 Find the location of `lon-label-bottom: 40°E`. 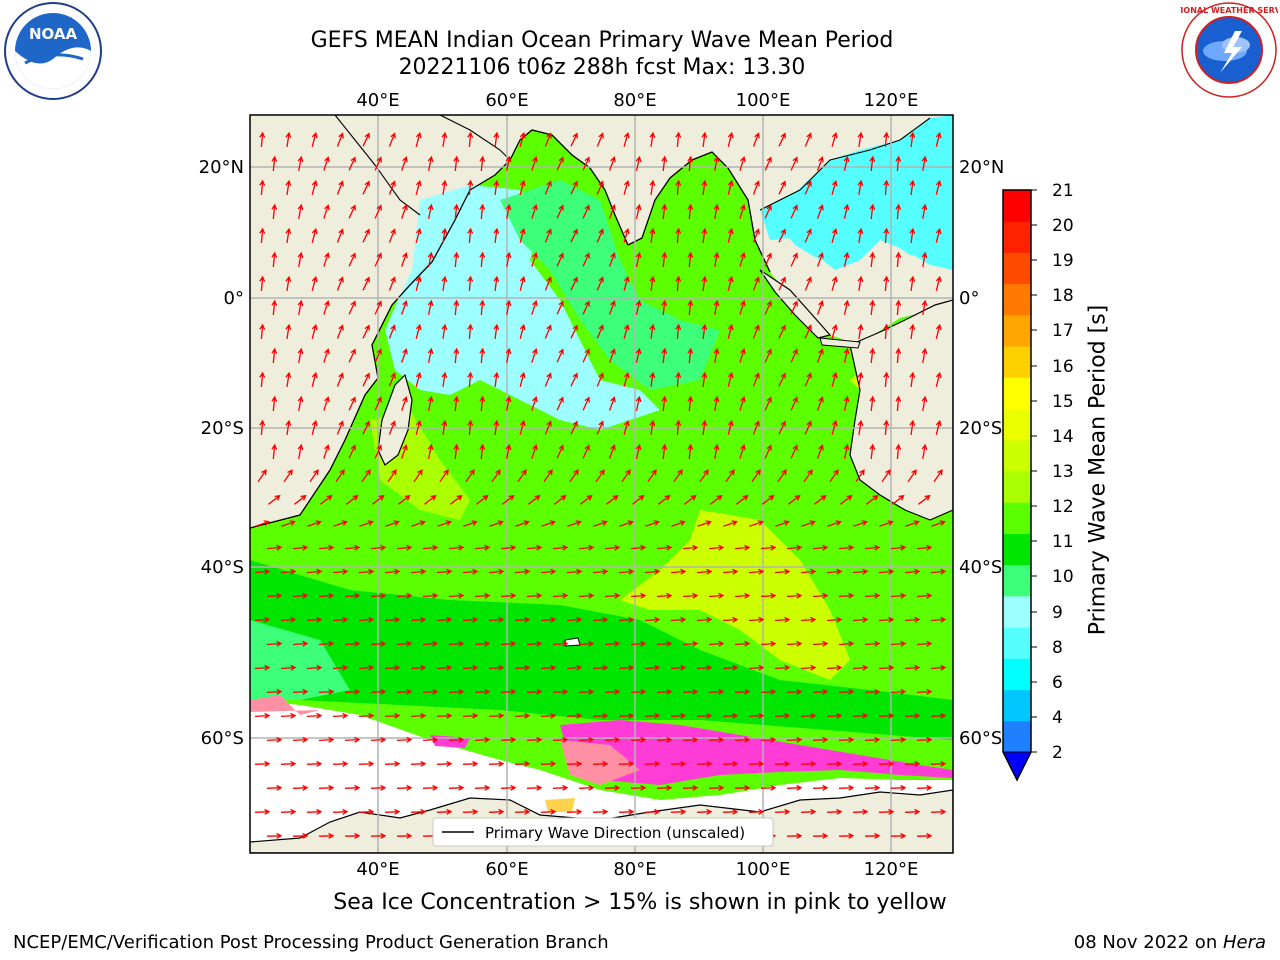

lon-label-bottom: 40°E is located at coordinates (377, 869).